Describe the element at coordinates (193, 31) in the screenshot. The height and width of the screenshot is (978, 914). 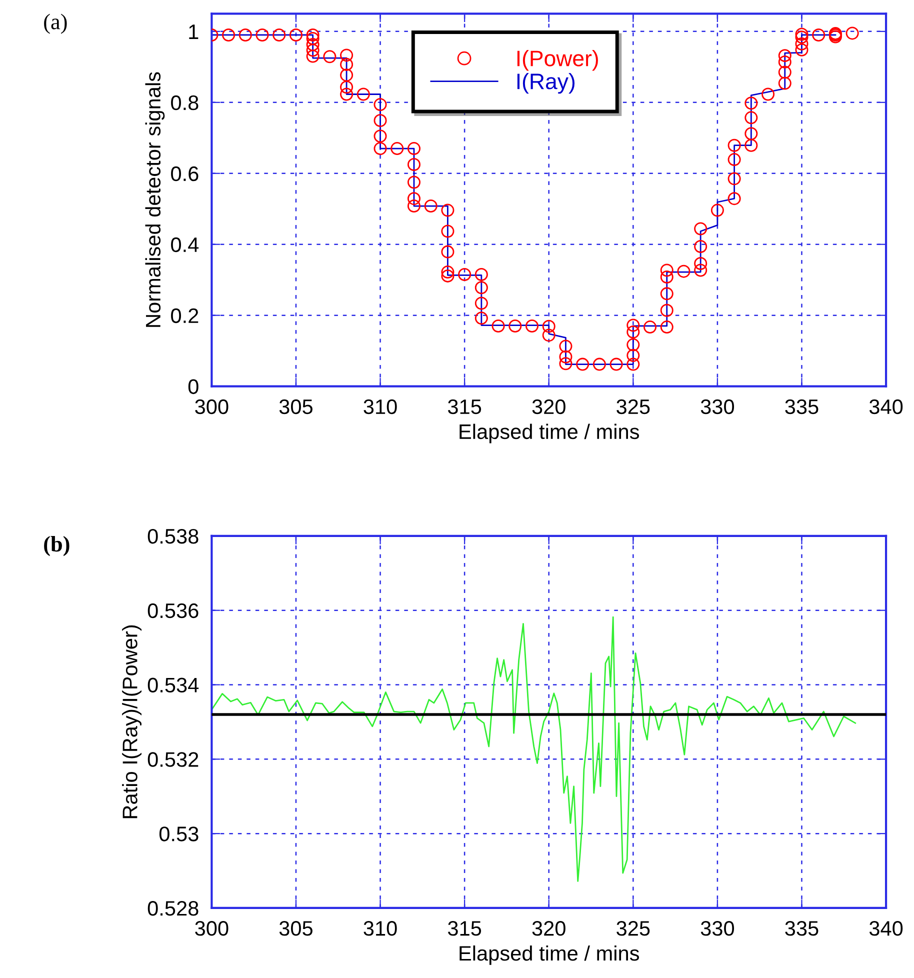
I see `y-tick-label: 1` at that location.